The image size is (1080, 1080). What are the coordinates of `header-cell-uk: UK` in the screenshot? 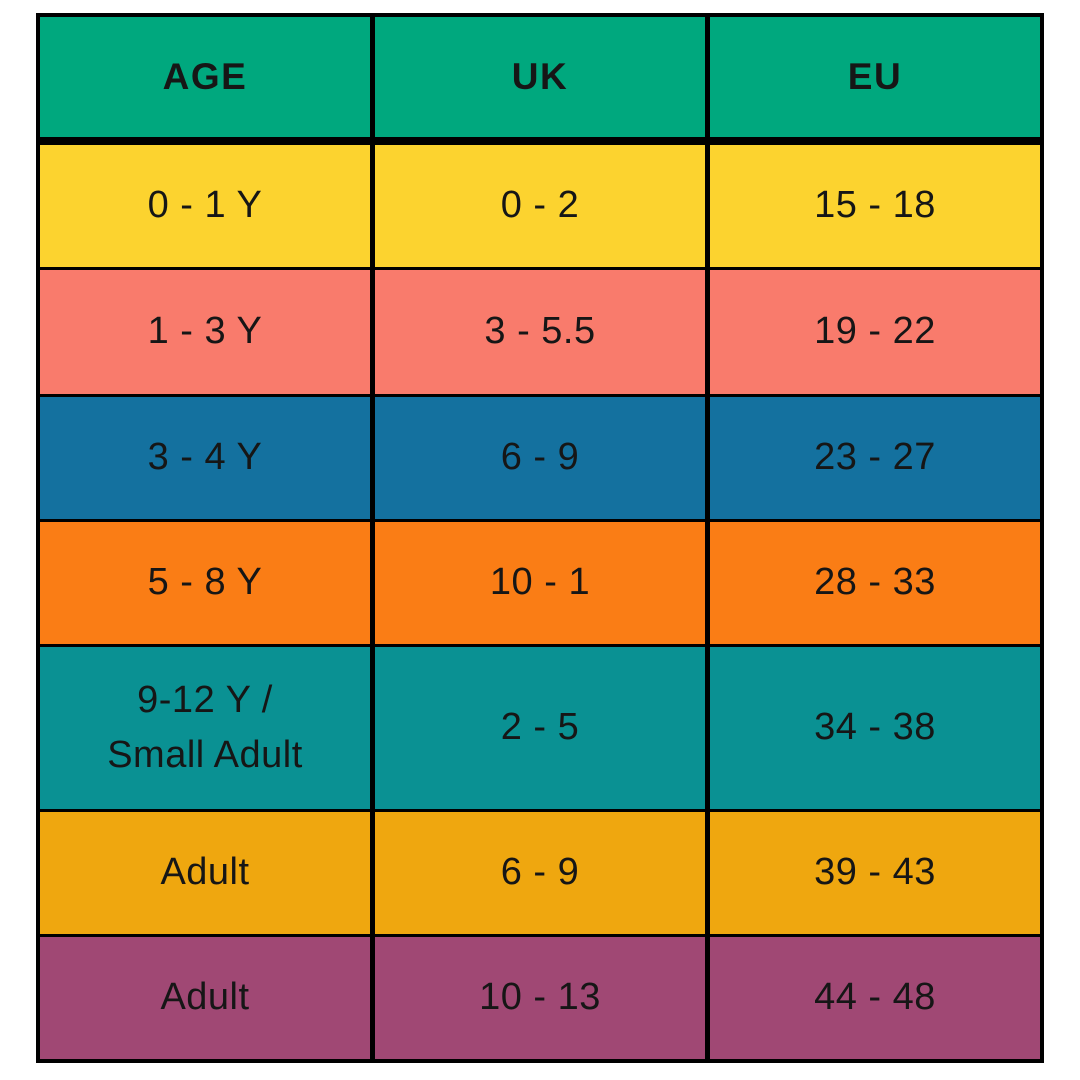 It's located at (537, 77).